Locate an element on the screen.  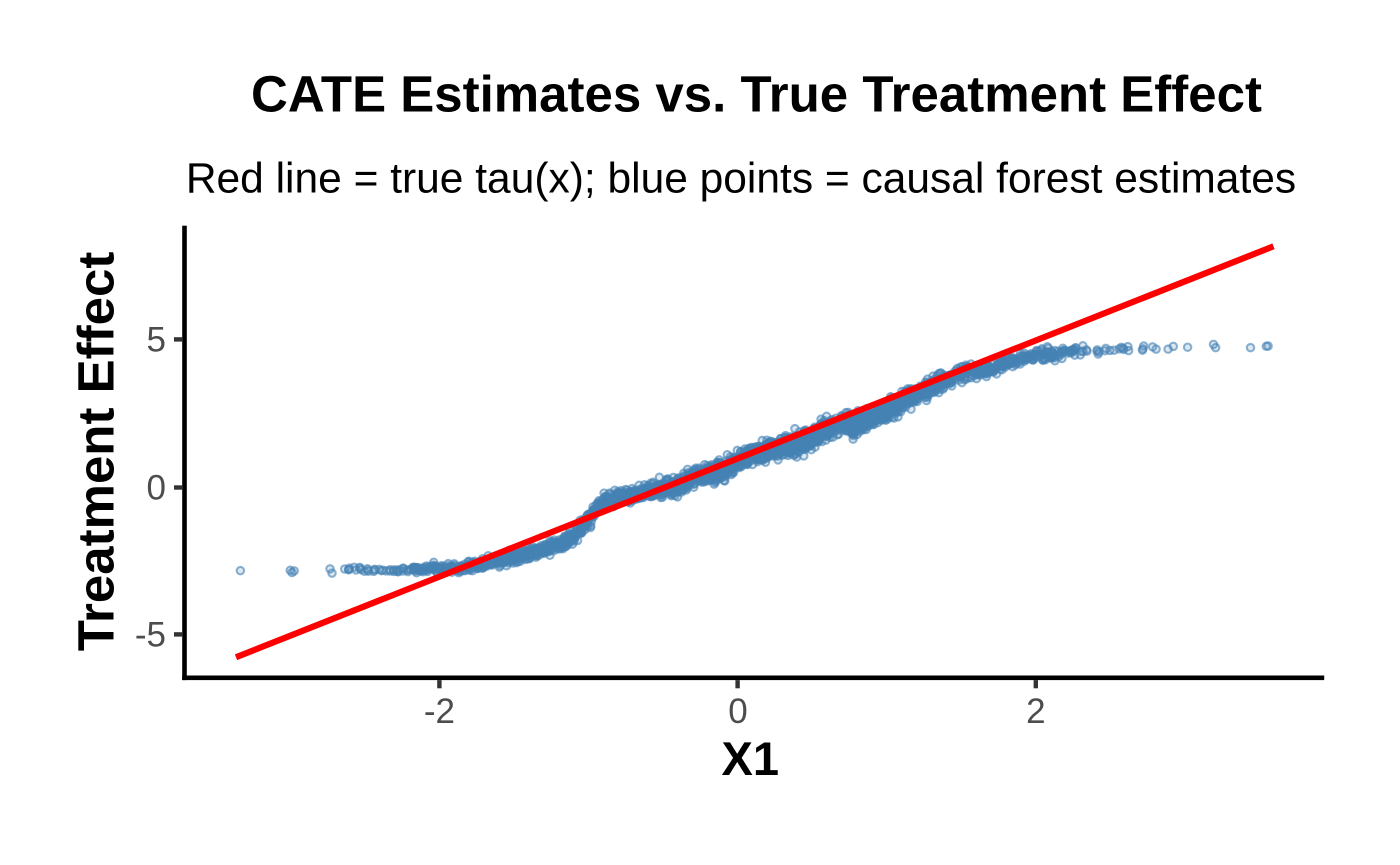
svg-text: -5 is located at coordinates (150, 634).